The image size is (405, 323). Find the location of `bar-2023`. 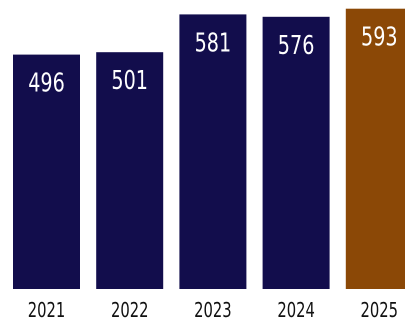

bar-2023 is located at coordinates (213, 152).